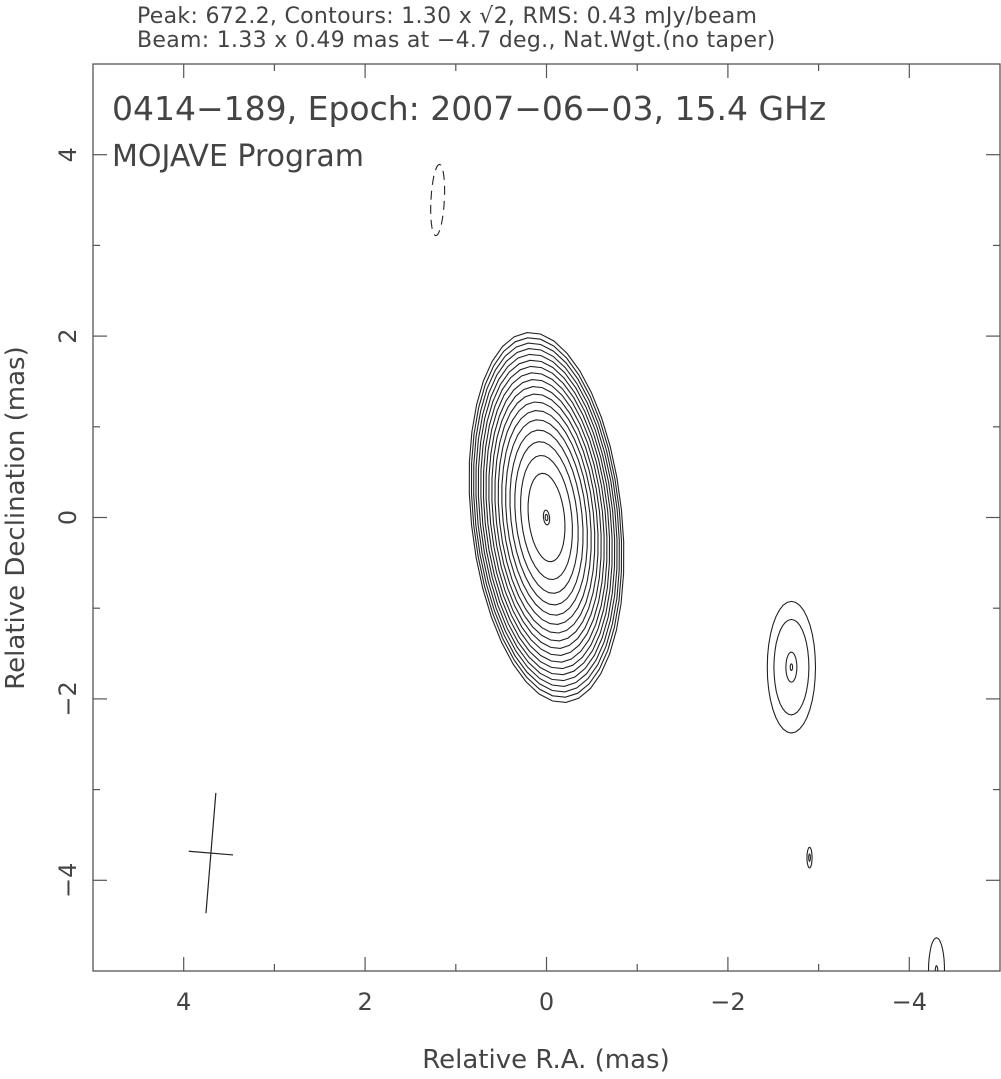 The width and height of the screenshot is (1001, 1079). Describe the element at coordinates (68, 880) in the screenshot. I see `y-tick-label: −4` at that location.